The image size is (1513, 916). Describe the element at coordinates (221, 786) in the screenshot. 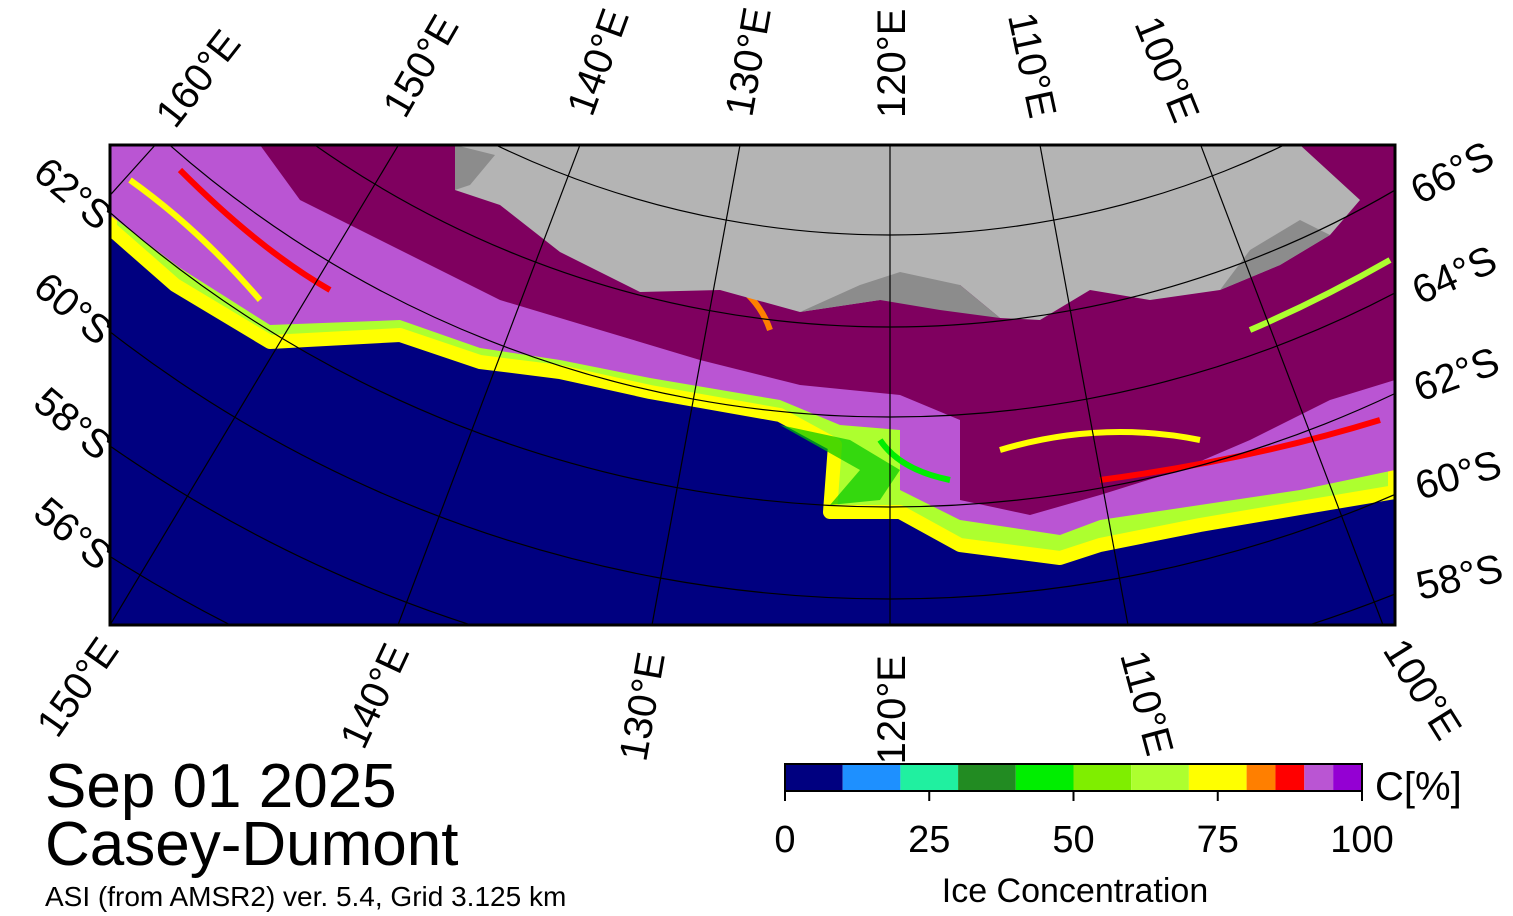

I see `date: Sep 01 2025` at that location.